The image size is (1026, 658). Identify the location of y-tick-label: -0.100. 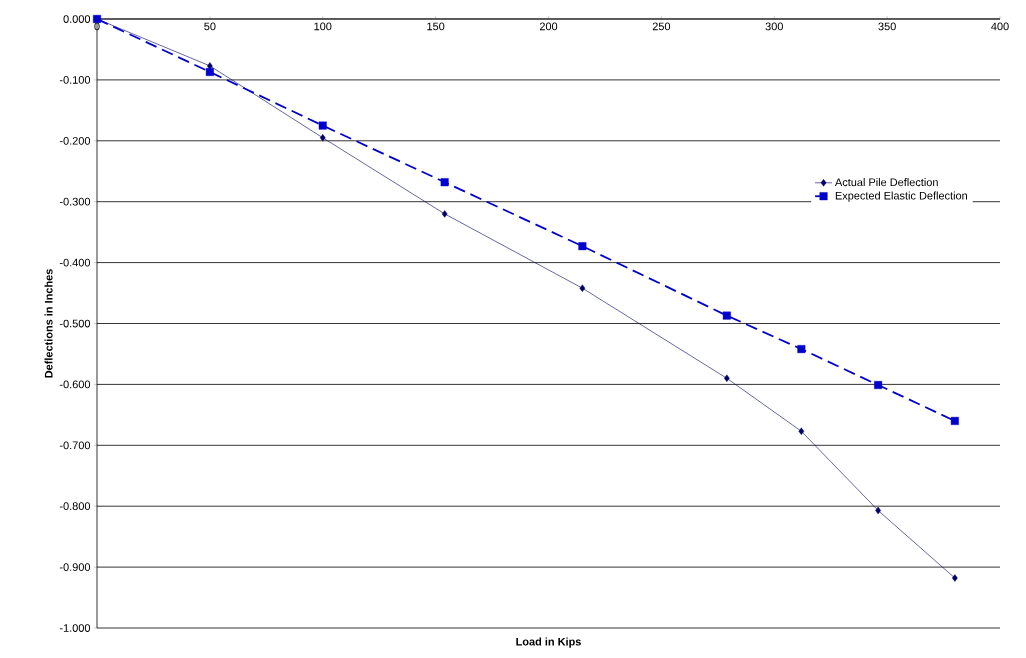
(75, 80).